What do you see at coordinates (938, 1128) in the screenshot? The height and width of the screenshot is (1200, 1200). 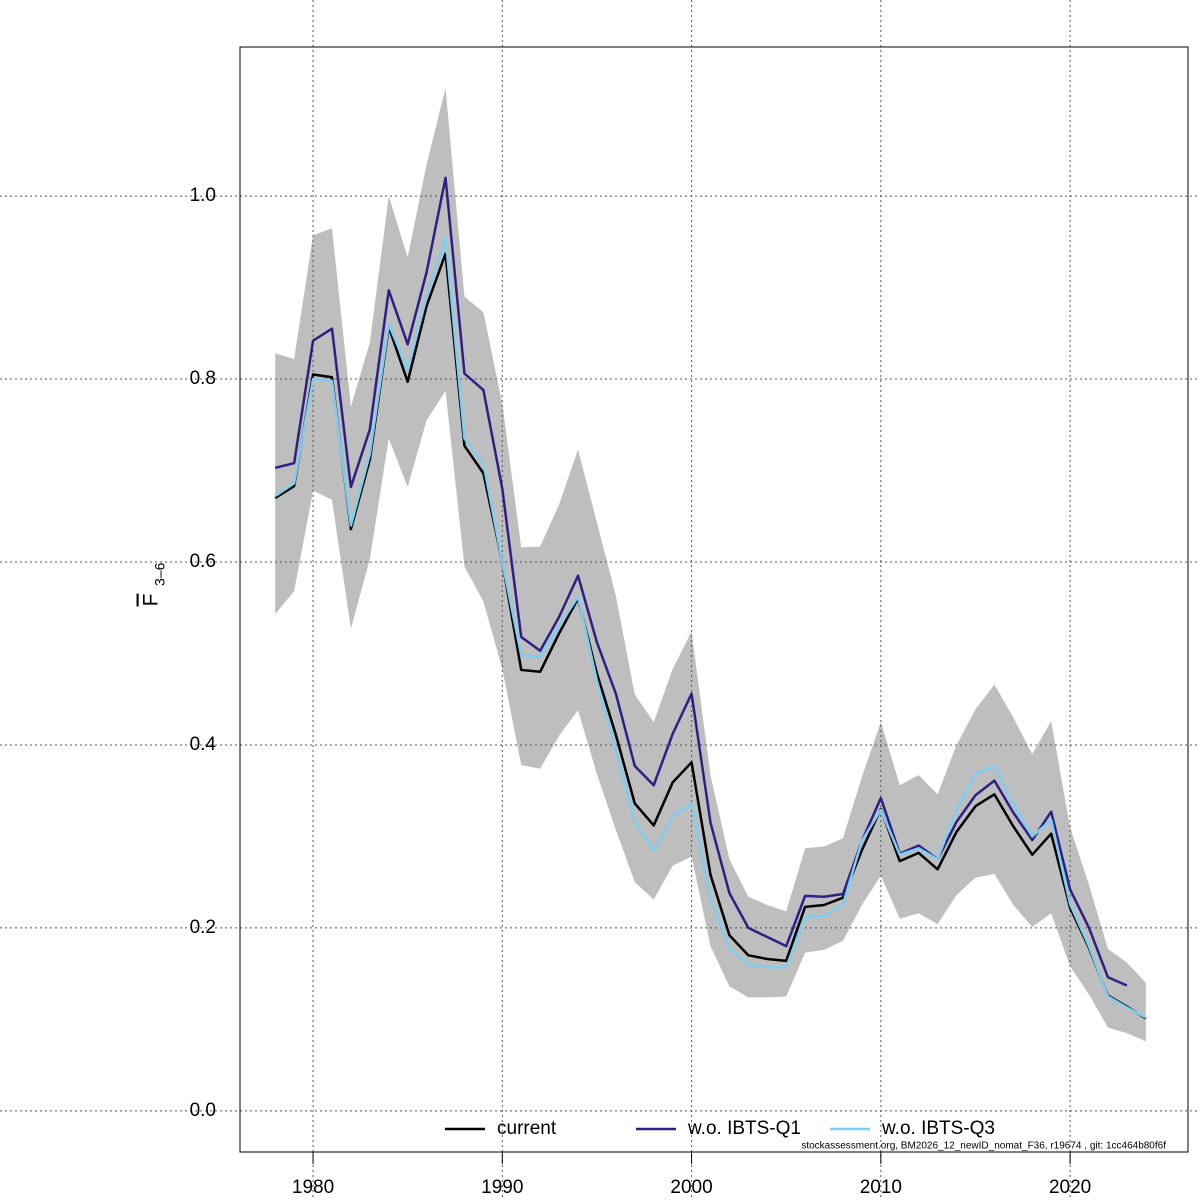 I see `legend-label: w.o. IBTS-Q3` at bounding box center [938, 1128].